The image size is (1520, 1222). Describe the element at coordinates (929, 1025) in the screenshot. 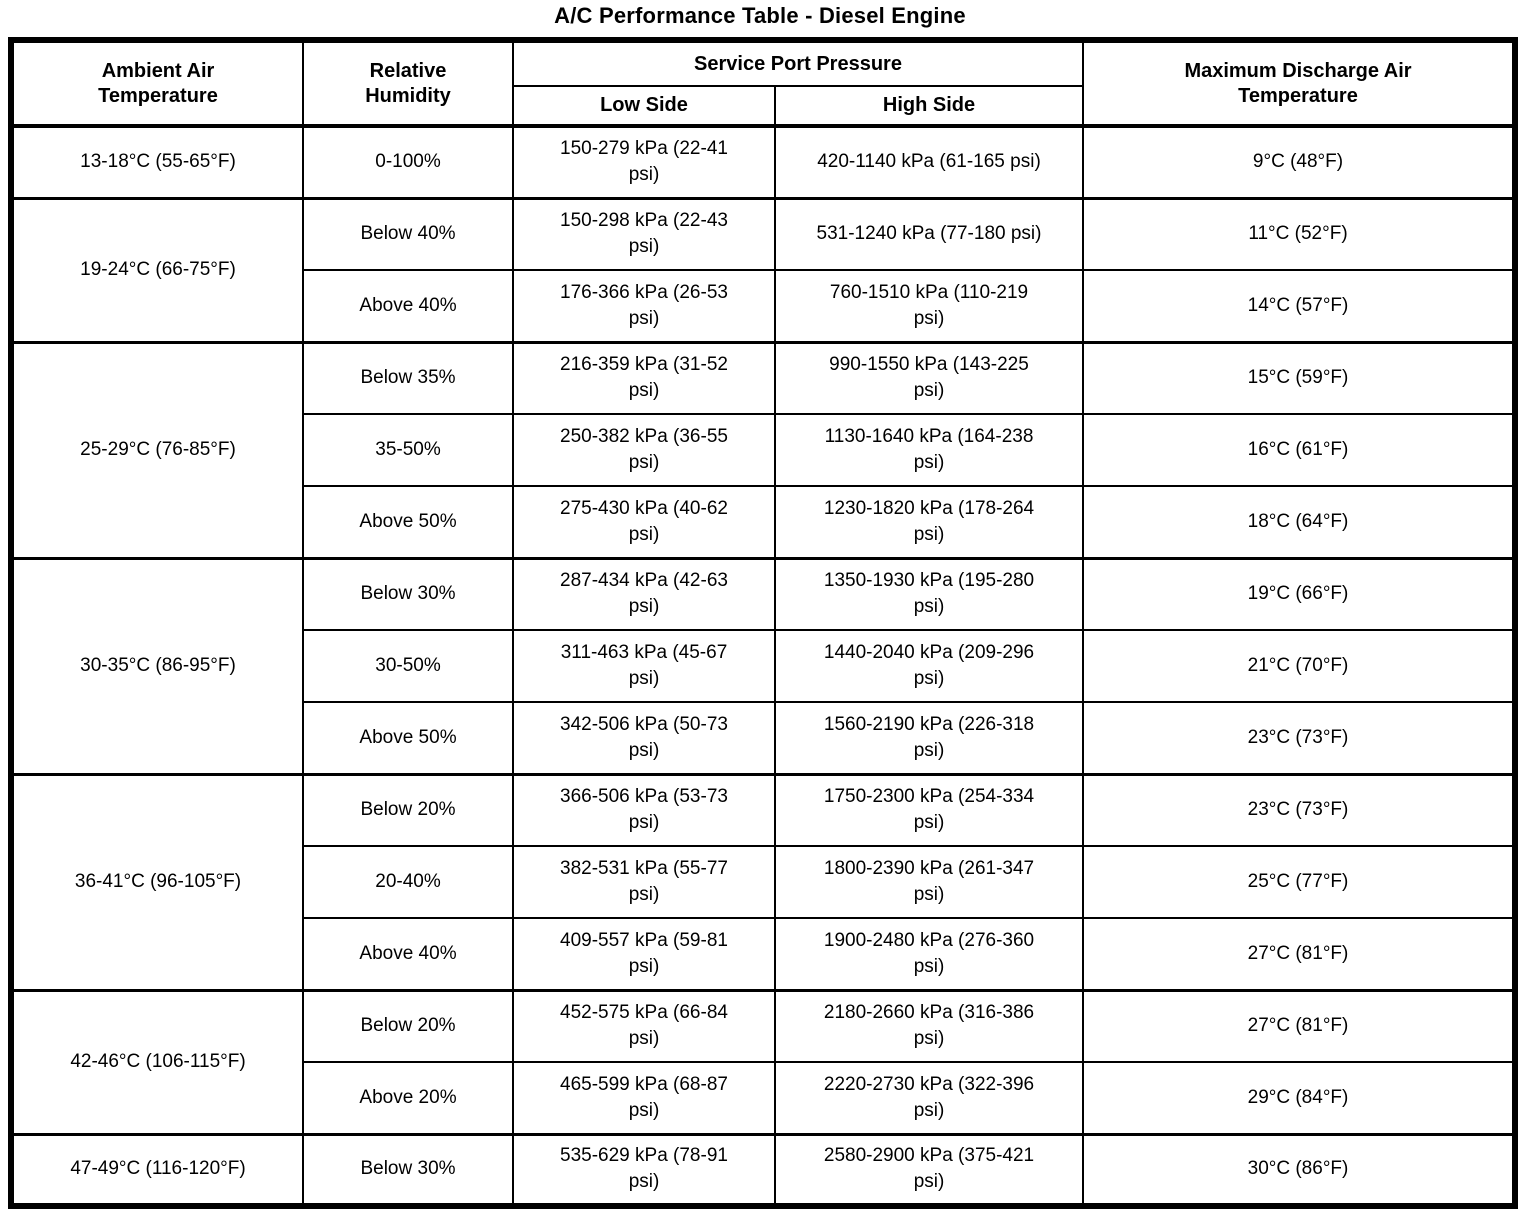

I see `cell-high-side-pressure: 2180-2660 kPa (316-386 psi)` at that location.